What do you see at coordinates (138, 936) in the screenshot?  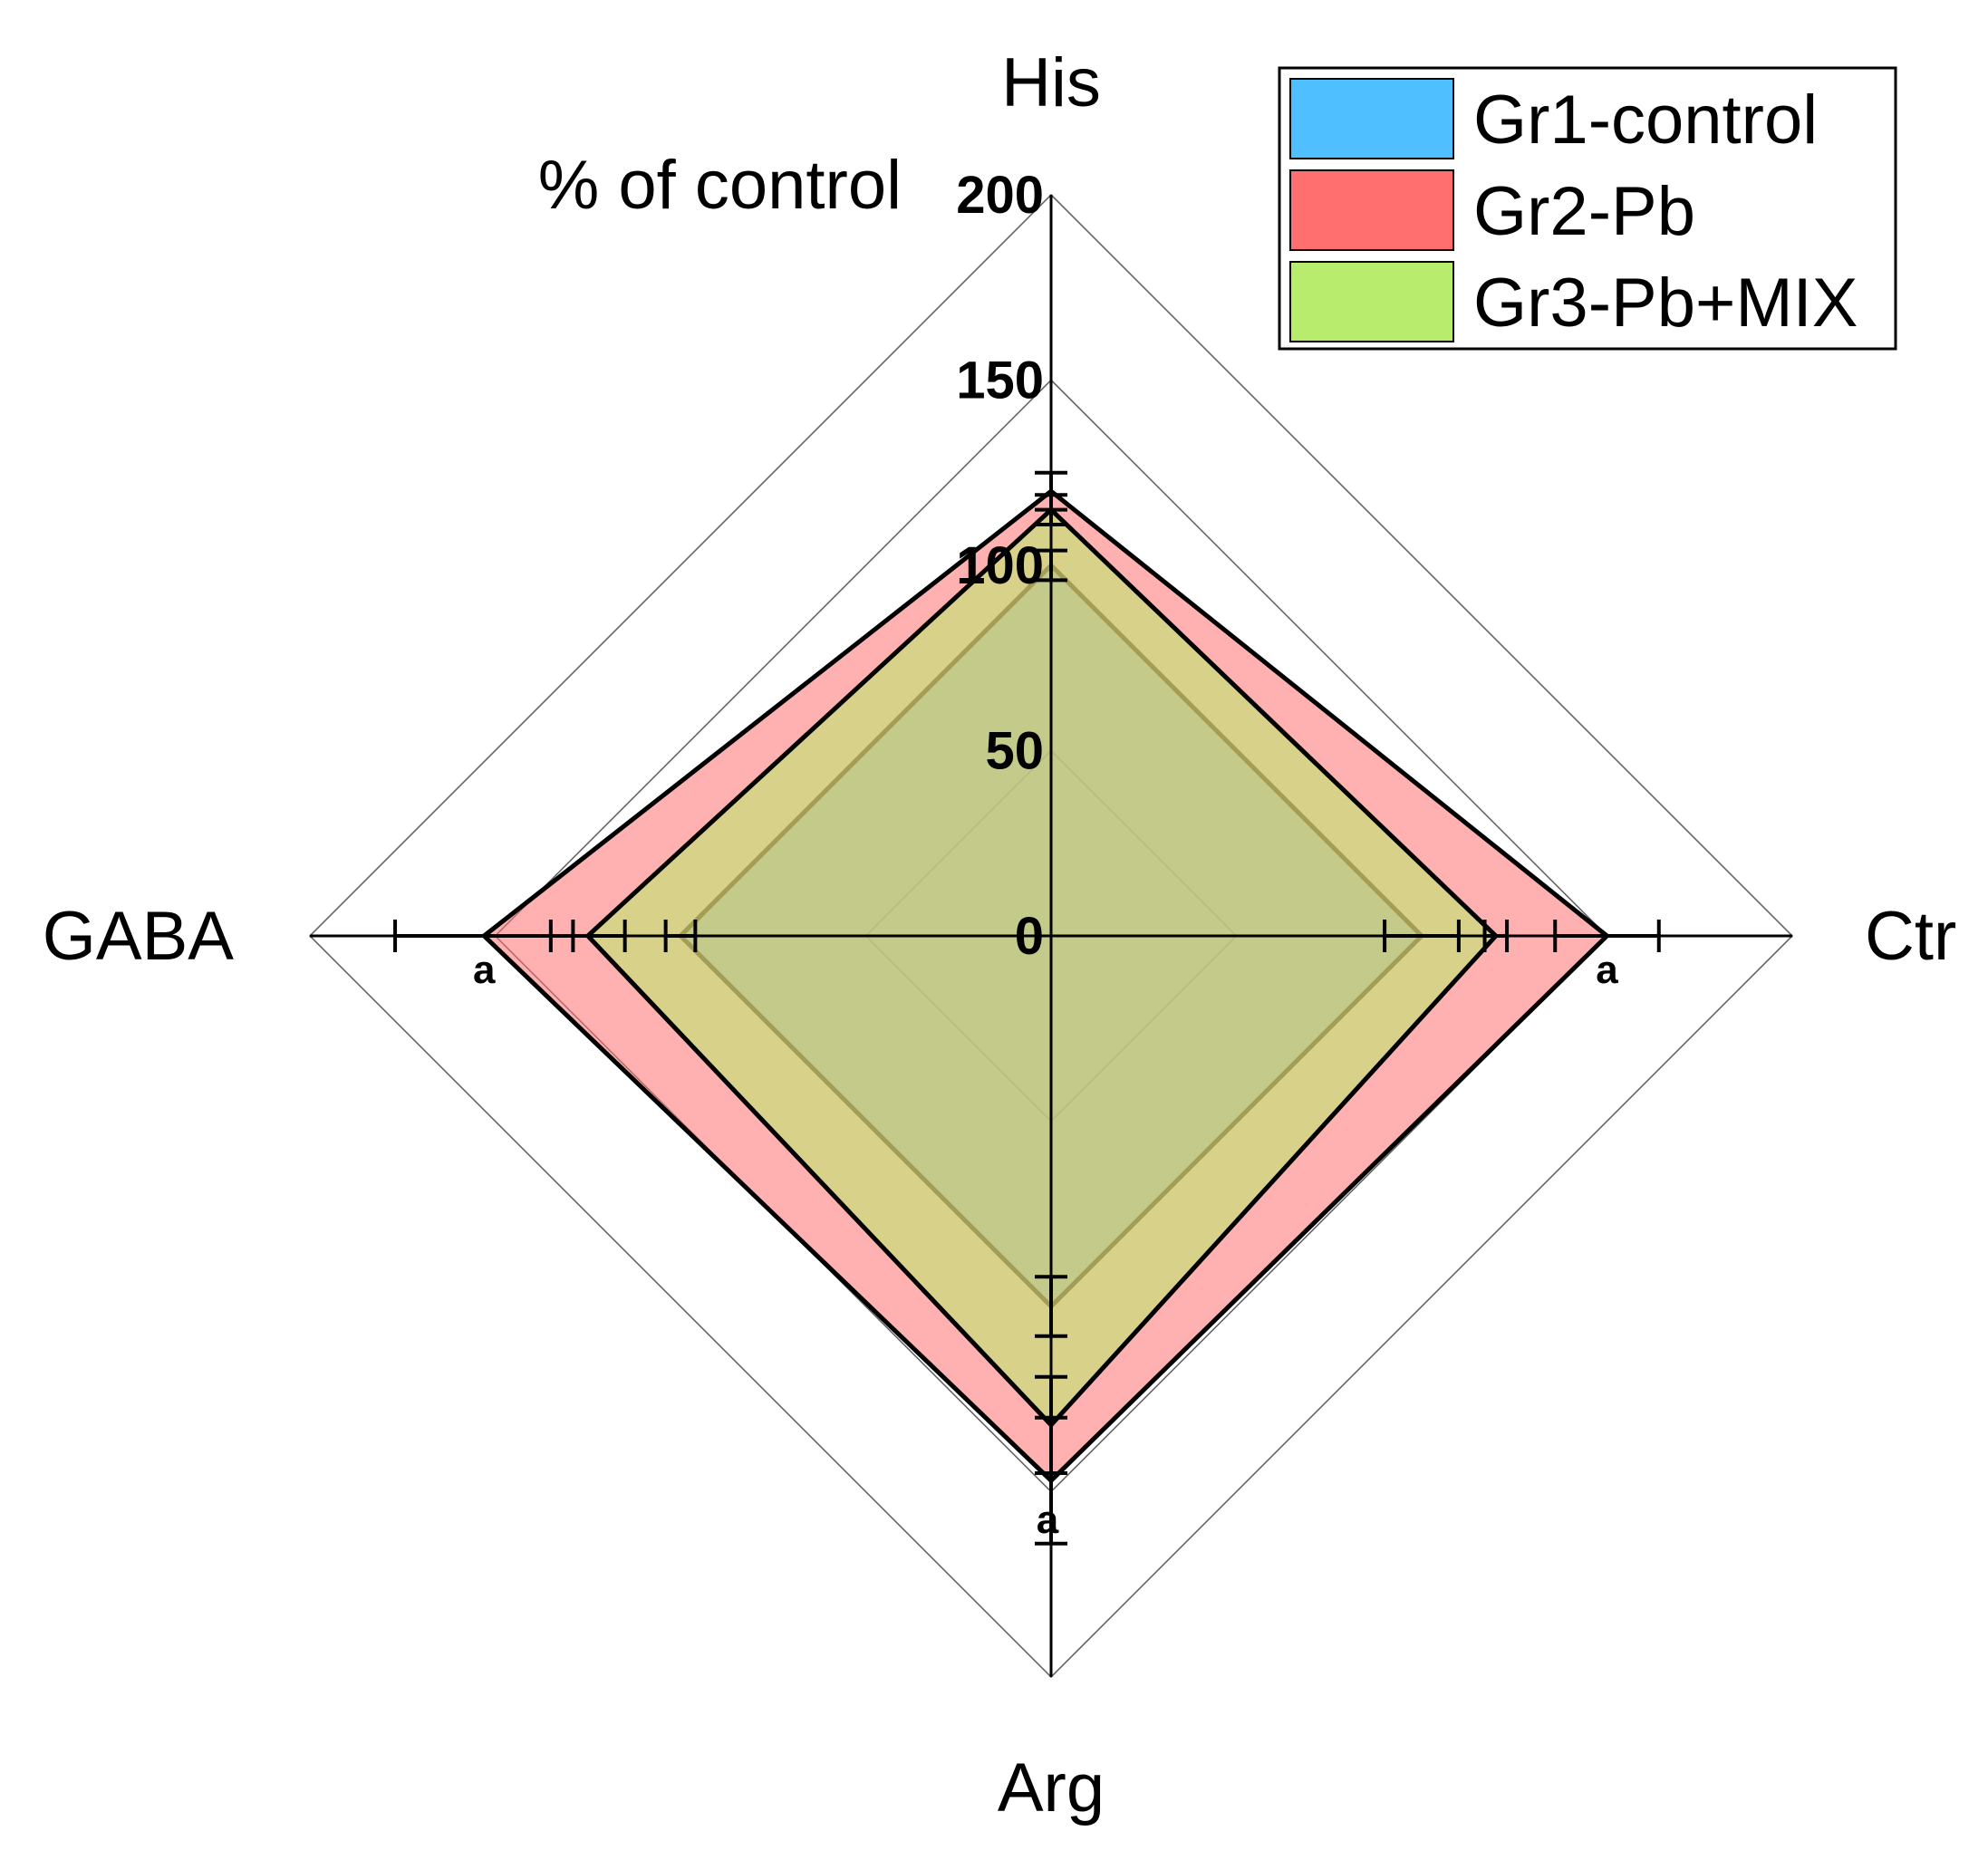 I see `axis-label-gaba: GABA` at bounding box center [138, 936].